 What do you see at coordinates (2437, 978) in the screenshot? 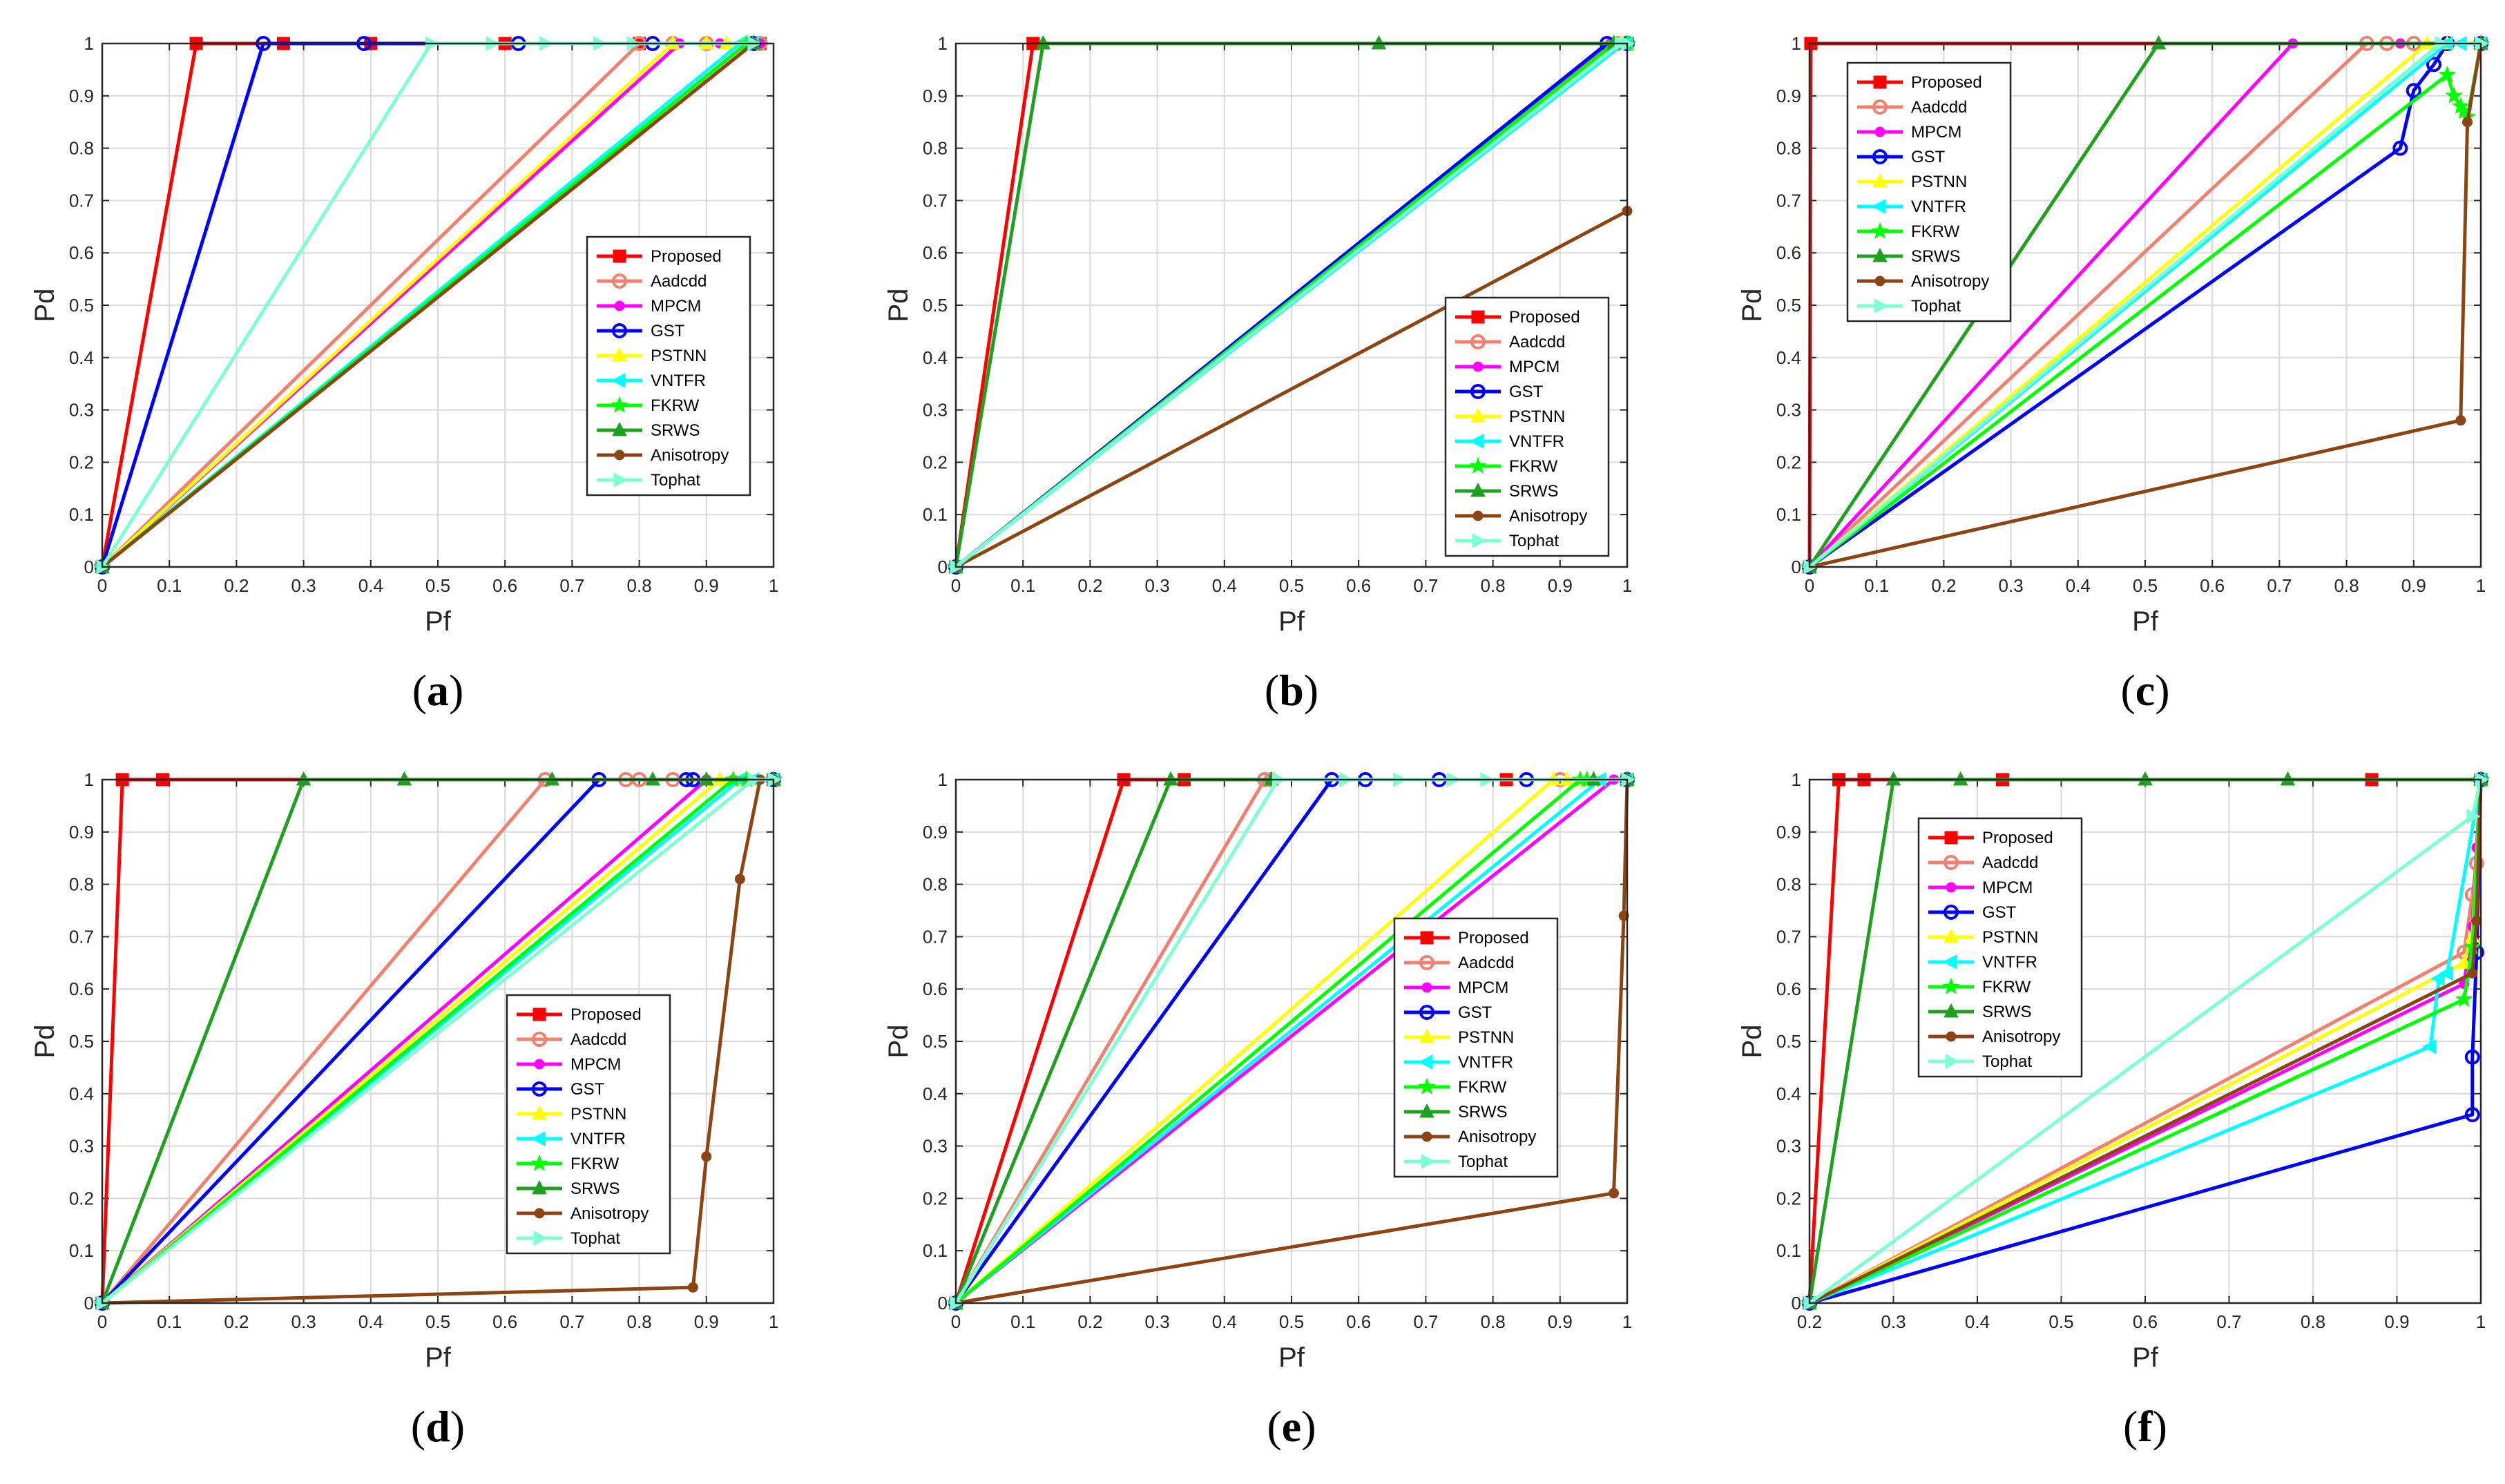
I see `series-vntfr-marker` at bounding box center [2437, 978].